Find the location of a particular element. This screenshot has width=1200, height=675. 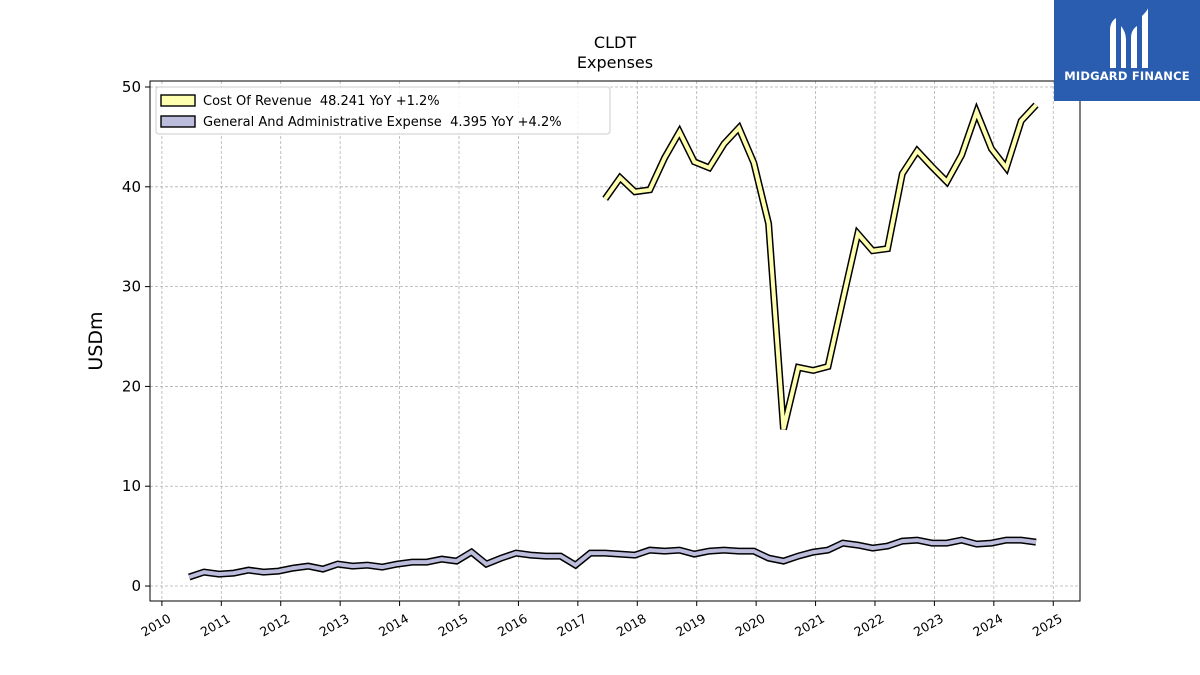

chart-title: CLDT is located at coordinates (615, 42).